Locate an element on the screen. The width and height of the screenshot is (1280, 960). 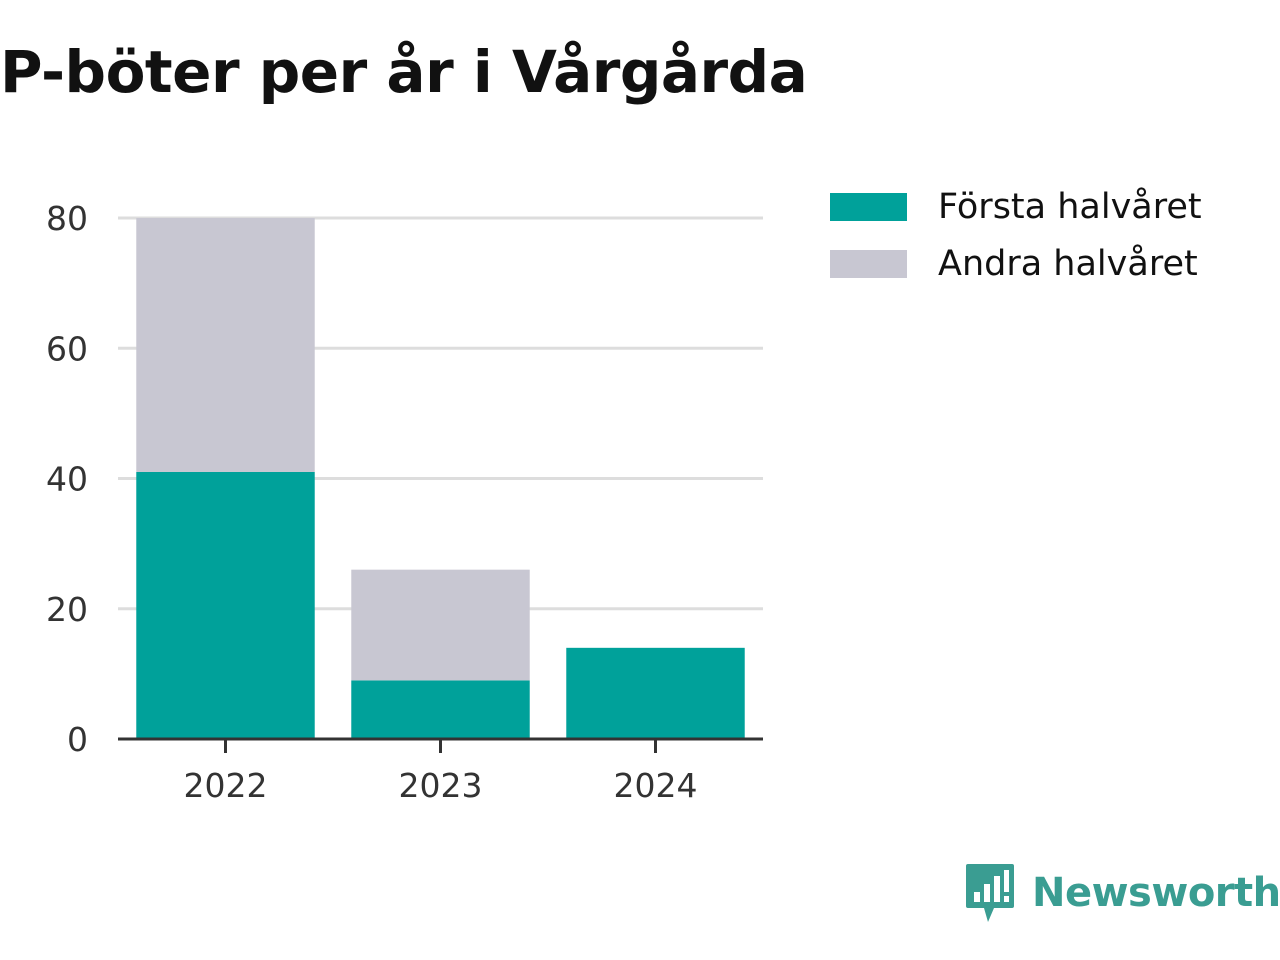
legend-item-second-half: Andra halvåret is located at coordinates (1016, 263).